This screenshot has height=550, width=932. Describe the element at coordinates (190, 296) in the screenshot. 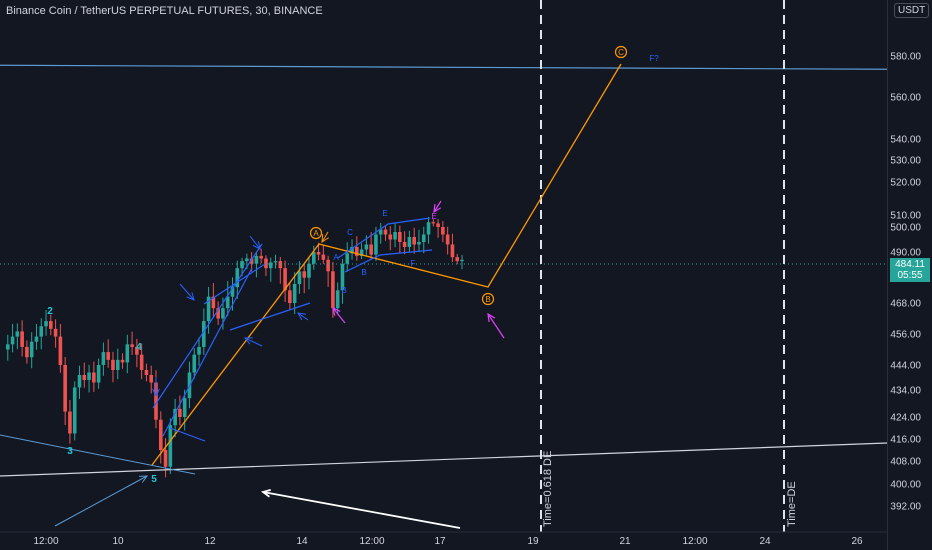

I see `blue-arrow-1-head` at that location.